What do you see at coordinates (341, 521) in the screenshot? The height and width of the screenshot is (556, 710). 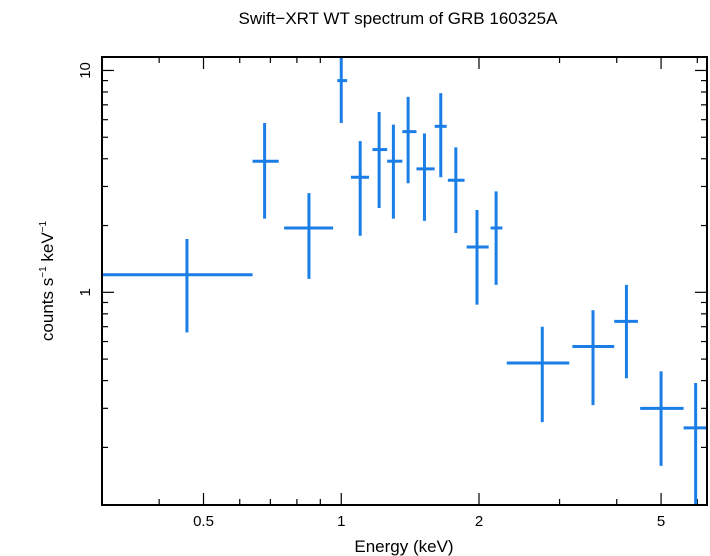 I see `x-tick-label: 1` at bounding box center [341, 521].